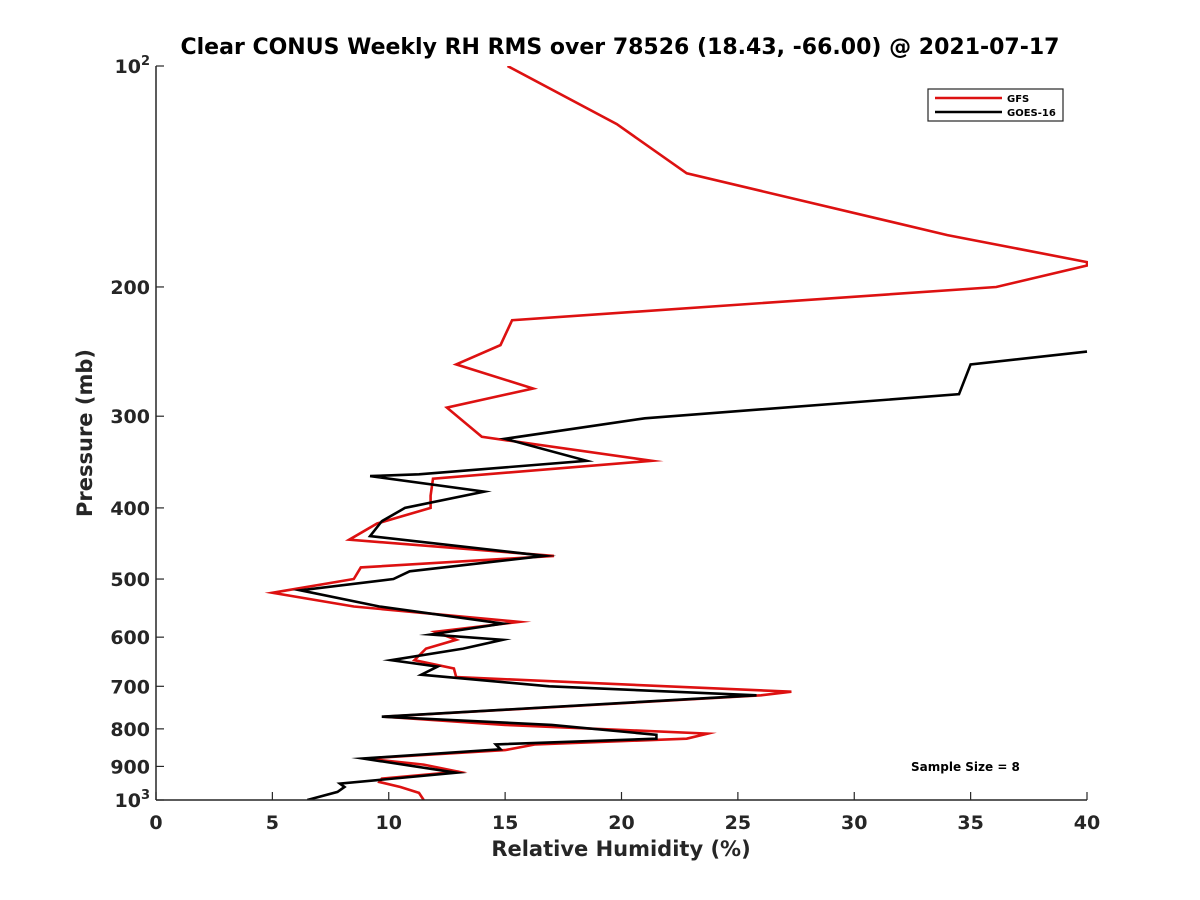 The width and height of the screenshot is (1200, 900). Describe the element at coordinates (738, 823) in the screenshot. I see `x-tick-label: 25` at that location.